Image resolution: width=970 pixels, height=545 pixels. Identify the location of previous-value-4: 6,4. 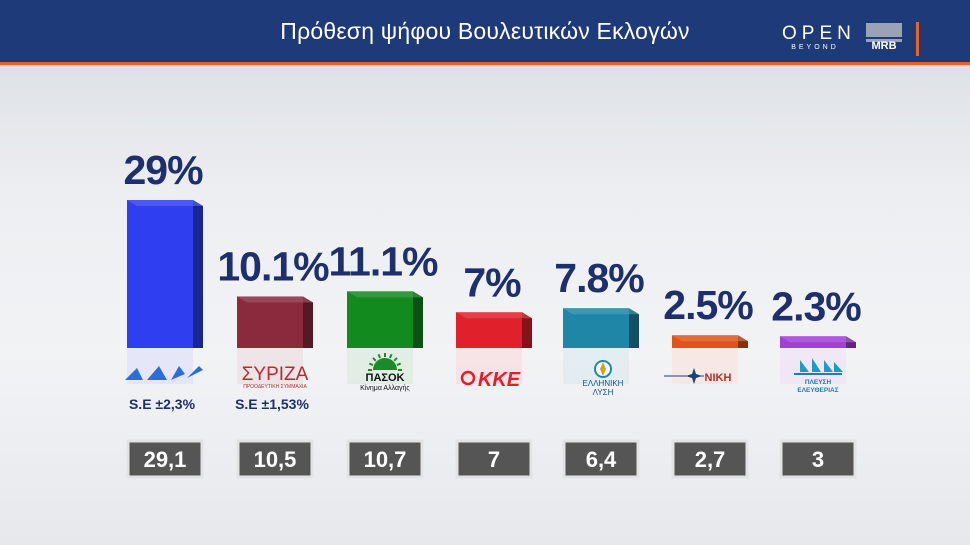
(601, 459).